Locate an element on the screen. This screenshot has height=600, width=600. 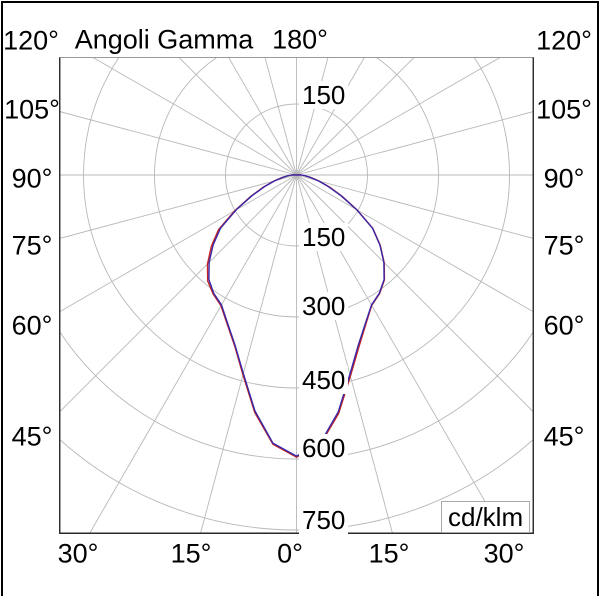
angle-label-left-105: 105° is located at coordinates (32, 109).